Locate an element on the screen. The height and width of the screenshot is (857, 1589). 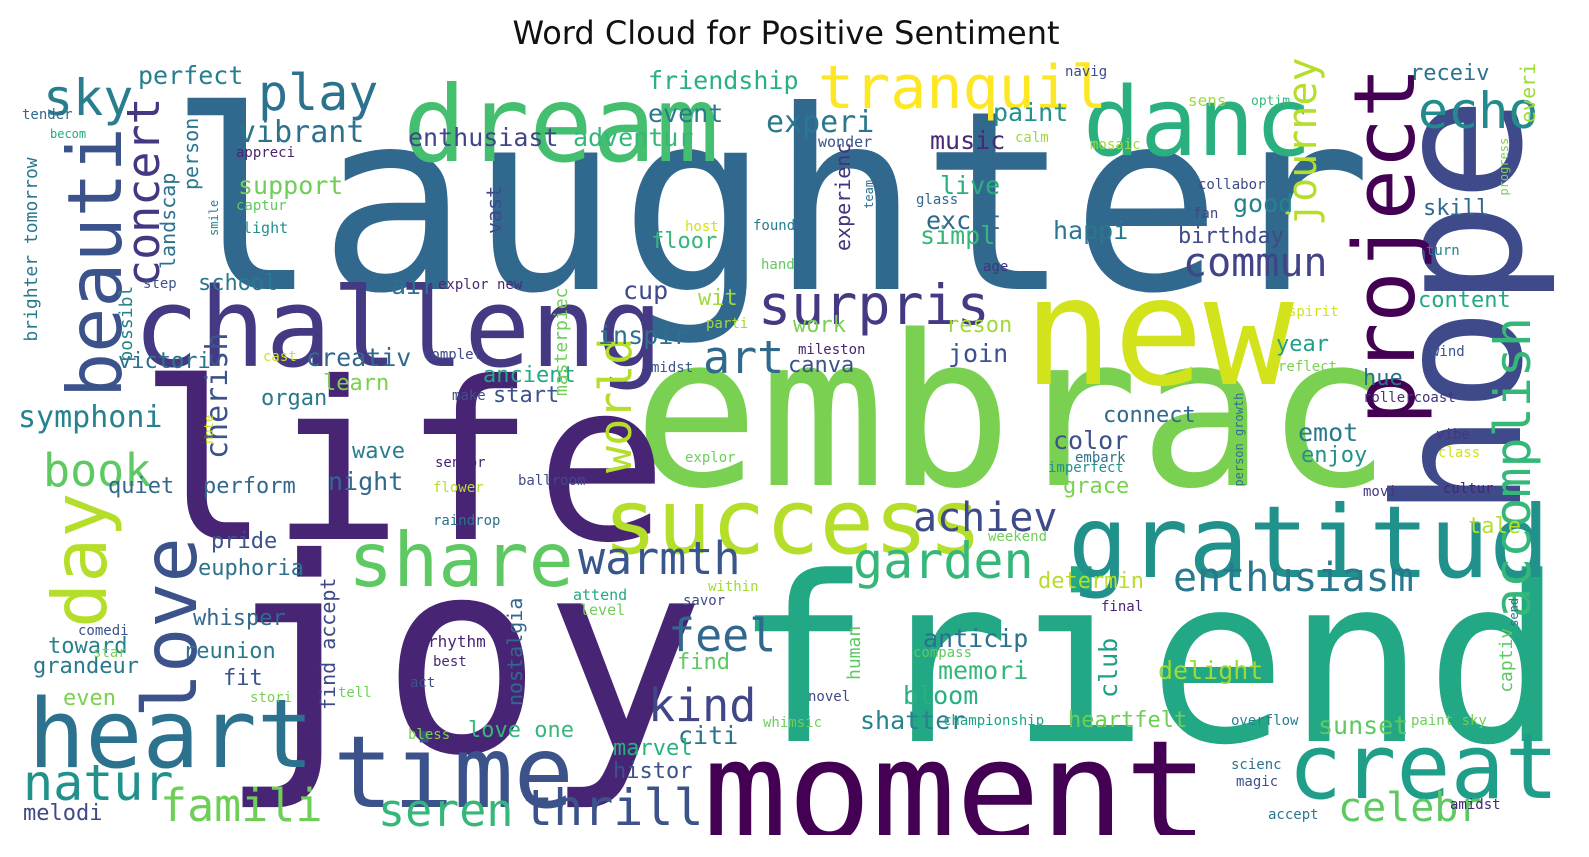
word-paint: paint is located at coordinates (1031, 112).